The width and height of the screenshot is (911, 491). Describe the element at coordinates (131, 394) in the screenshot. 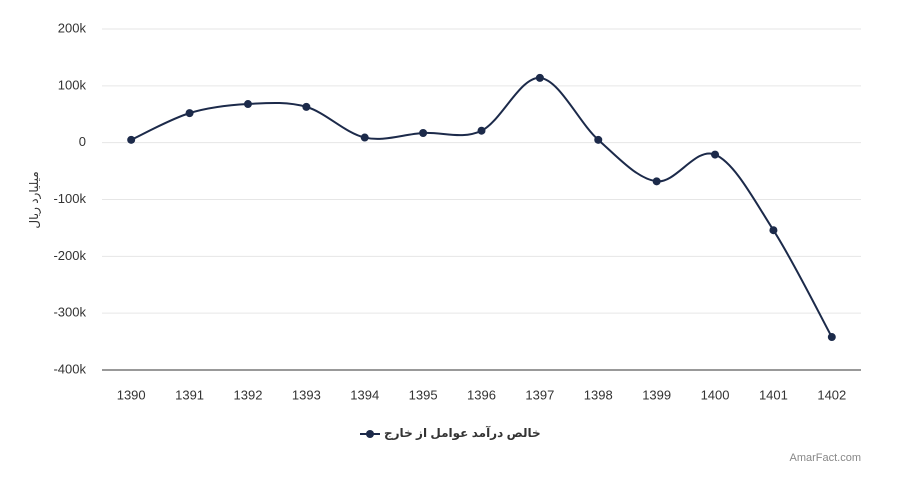

I see `x-tick-label: 1390` at that location.